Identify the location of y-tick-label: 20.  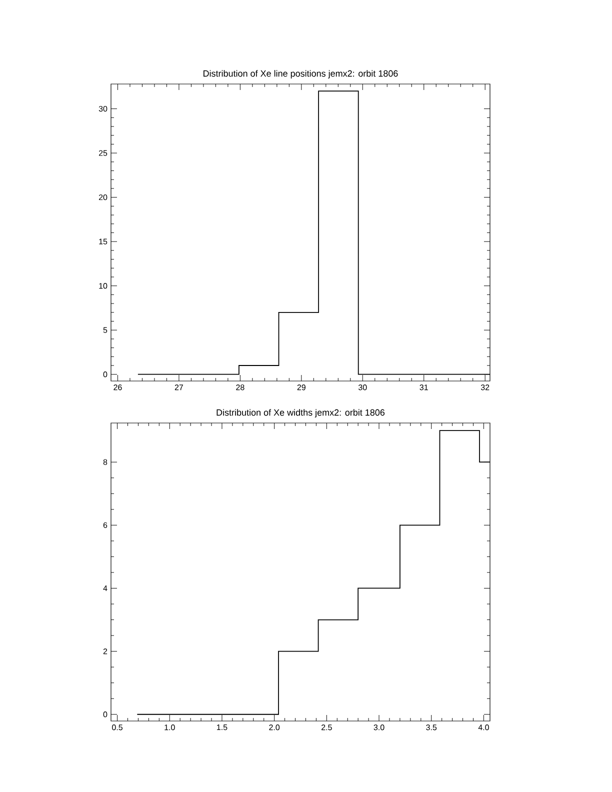
(103, 197).